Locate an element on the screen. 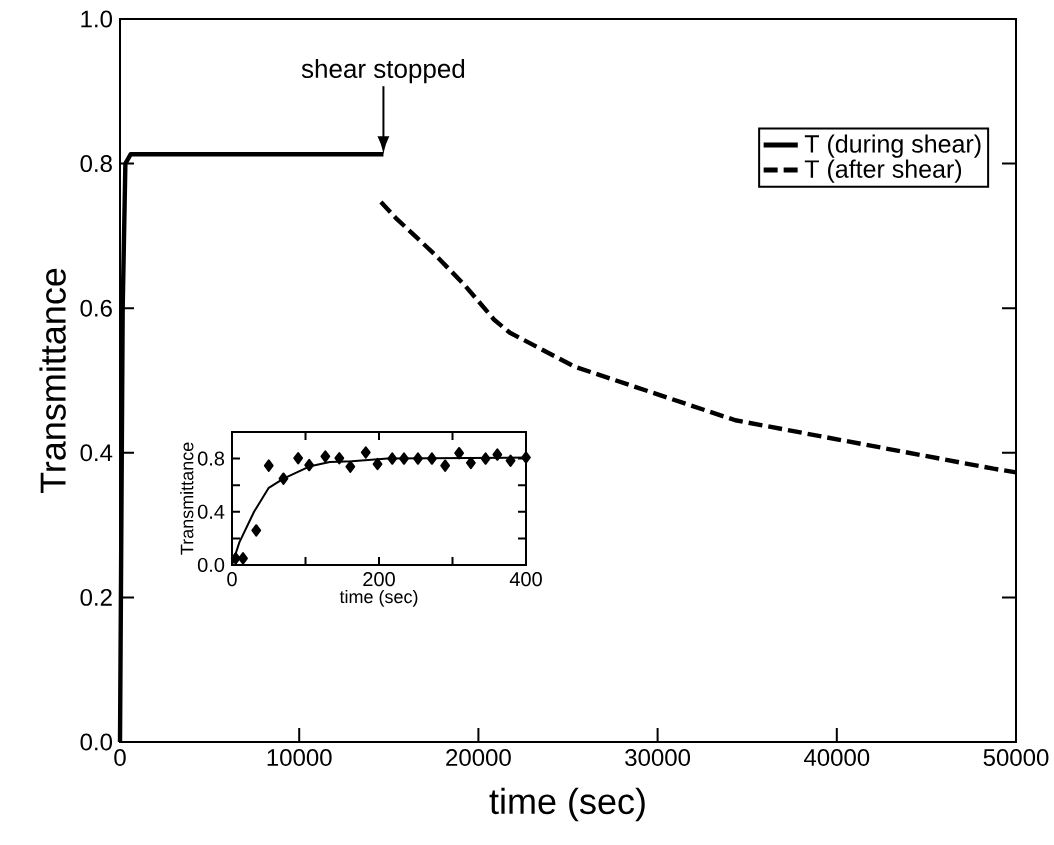  y-tick-label: 1.0 is located at coordinates (97, 19).